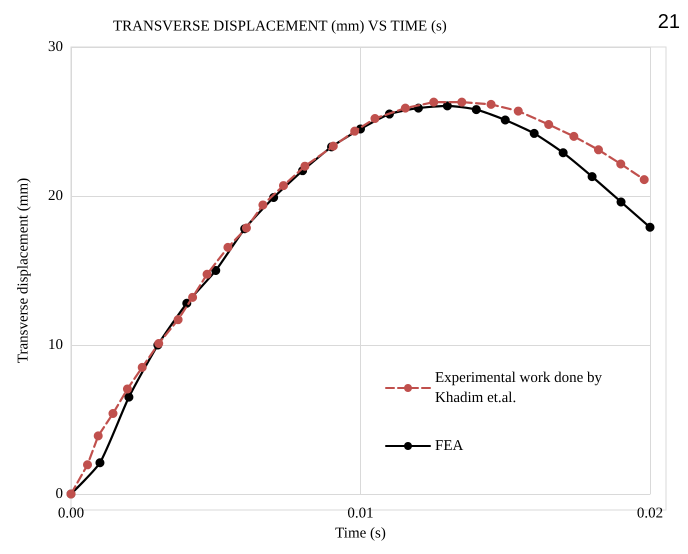 The height and width of the screenshot is (554, 688). Describe the element at coordinates (360, 534) in the screenshot. I see `x-axis-title: Time (s)` at that location.